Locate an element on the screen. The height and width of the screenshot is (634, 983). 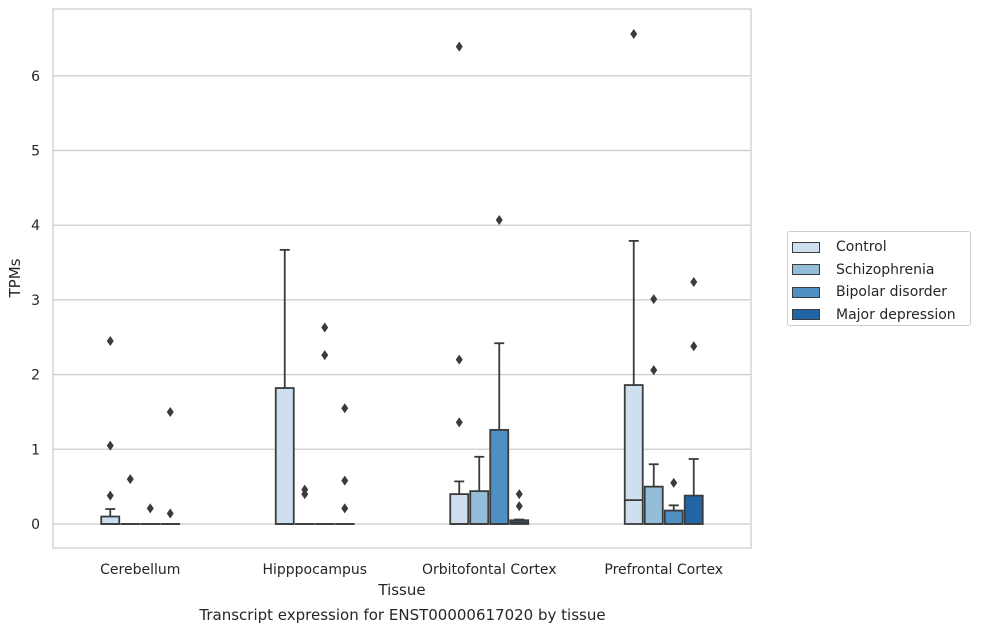
legend-item: Schizophrenia is located at coordinates (881, 270).